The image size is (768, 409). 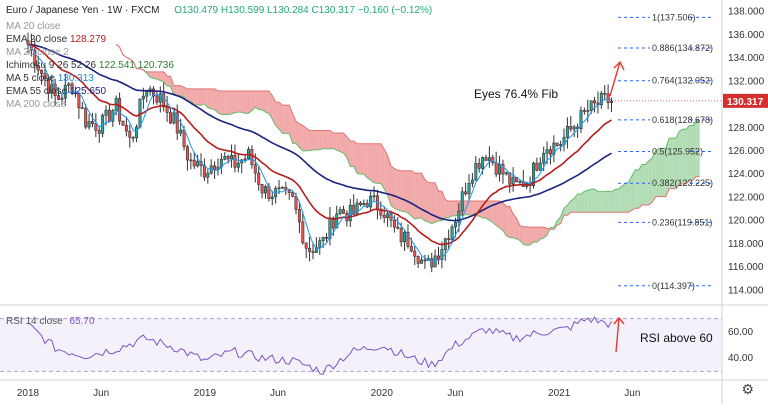 I want to click on indicator-row: MA 20 close, so click(x=90, y=26).